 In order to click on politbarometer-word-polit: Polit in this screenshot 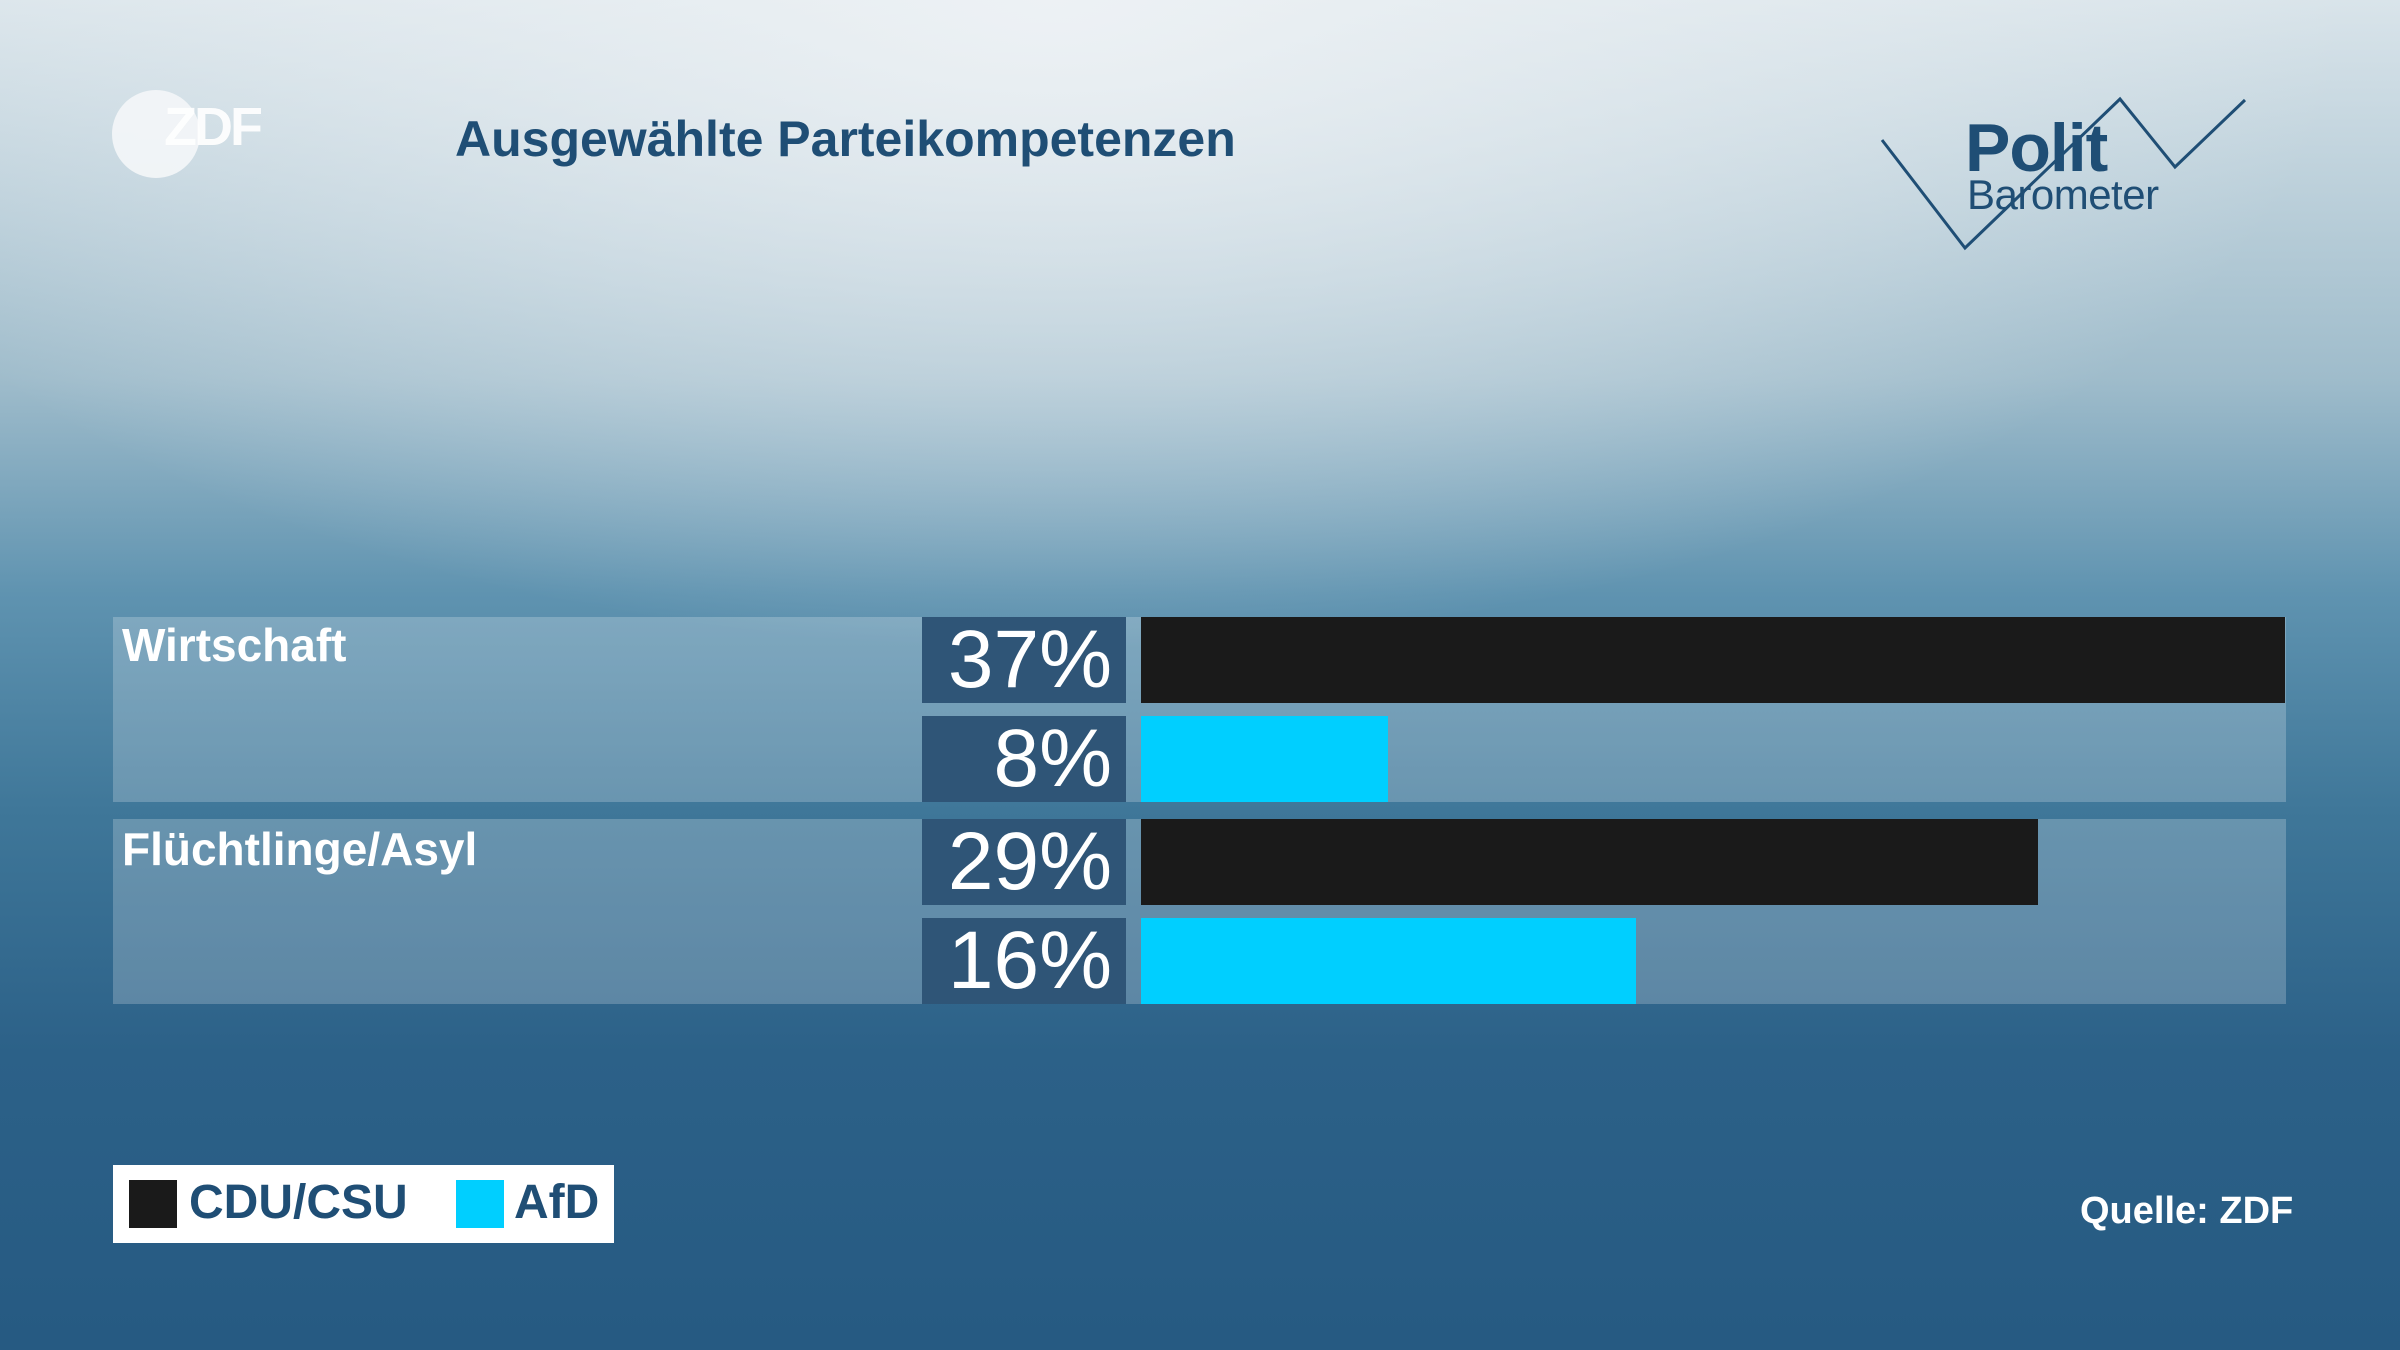, I will do `click(2036, 148)`.